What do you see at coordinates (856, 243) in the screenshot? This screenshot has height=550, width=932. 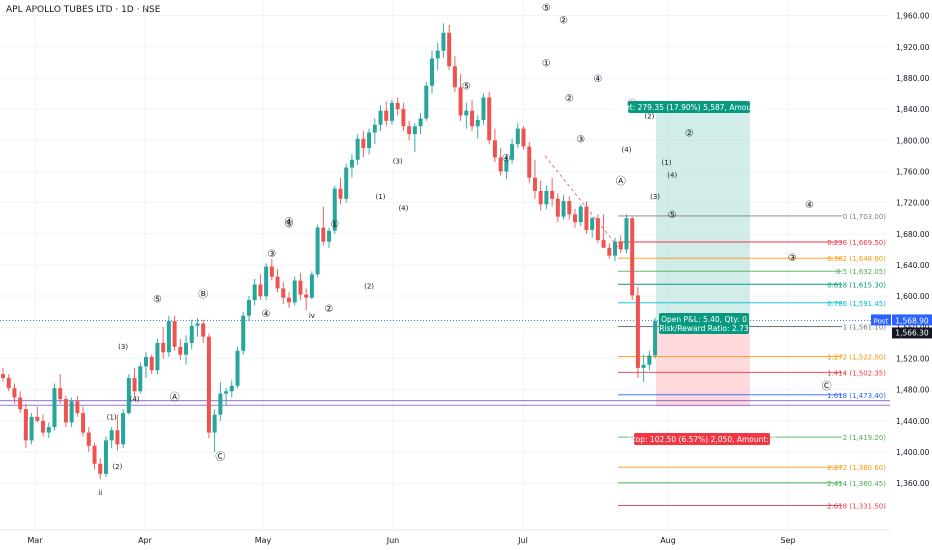 I see `fib-label: 0.236 (1,669.50)` at bounding box center [856, 243].